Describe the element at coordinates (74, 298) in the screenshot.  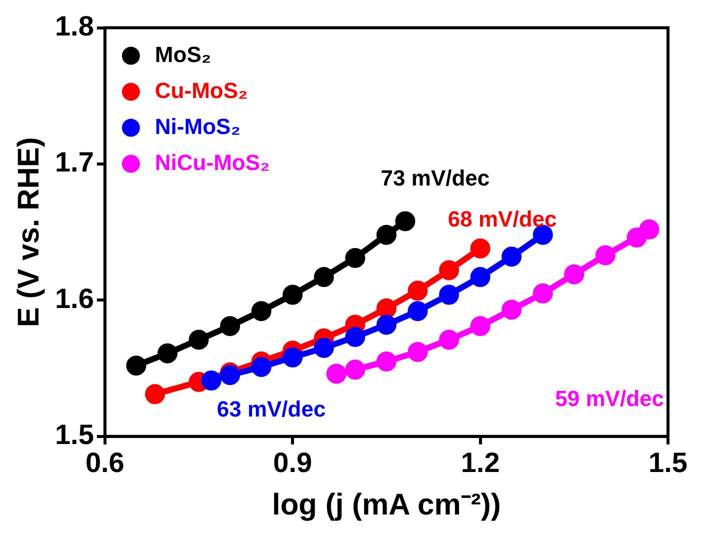
I see `y-tick-label: 1.6` at that location.